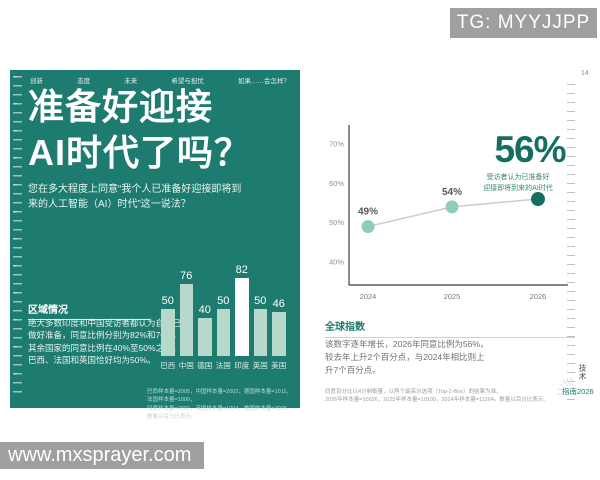  What do you see at coordinates (260, 365) in the screenshot?
I see `bar-category-label: 英国` at bounding box center [260, 365].